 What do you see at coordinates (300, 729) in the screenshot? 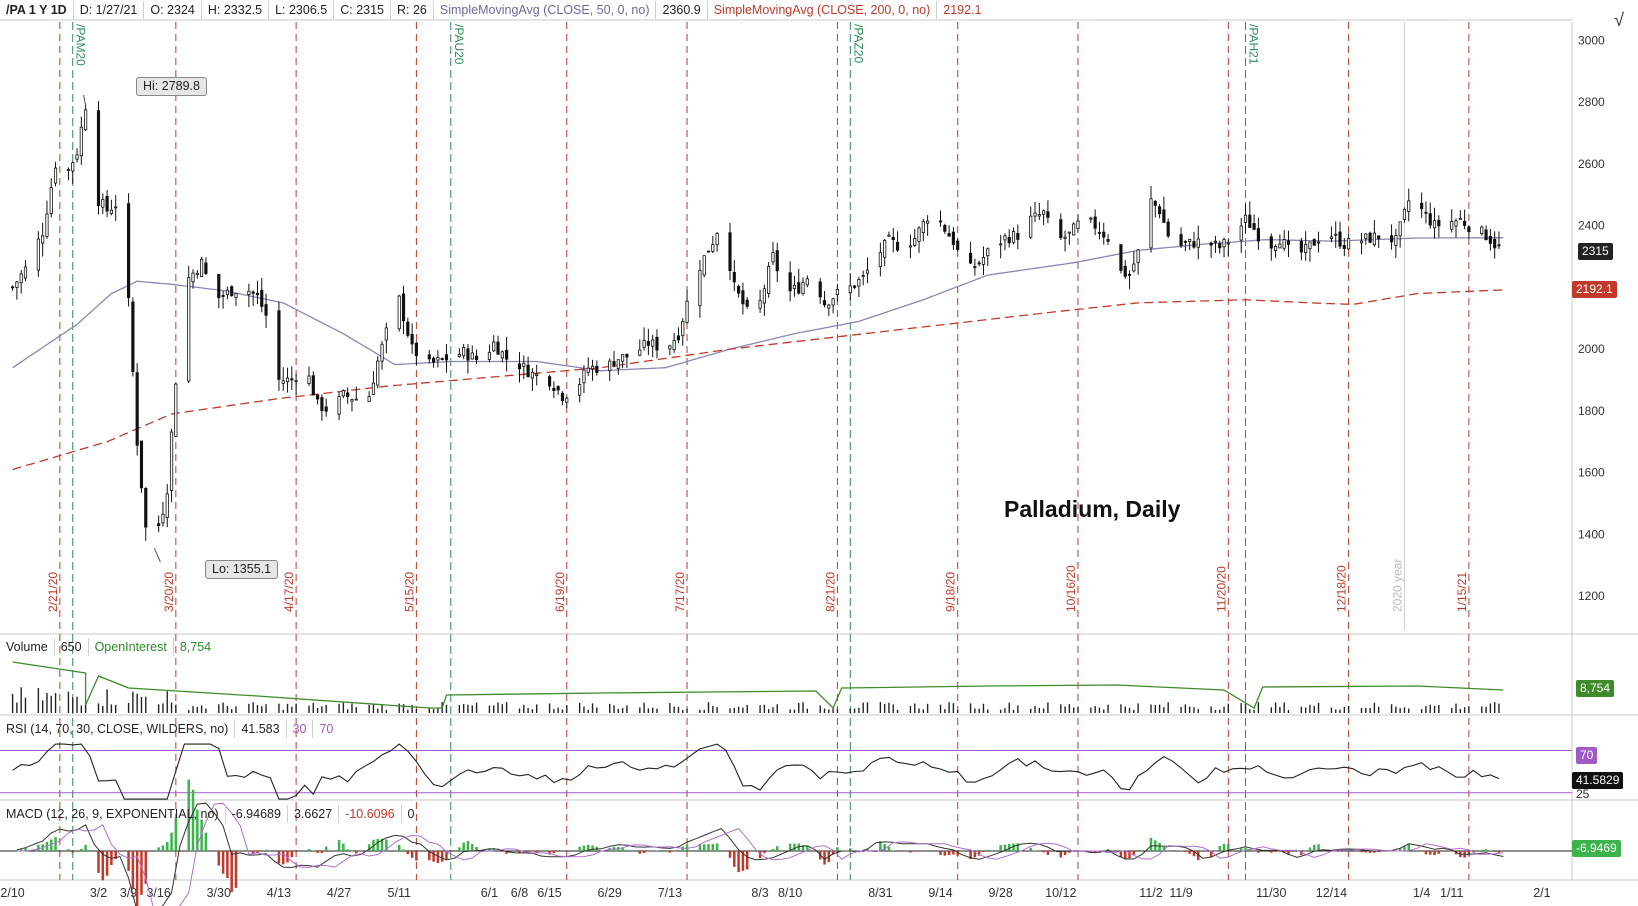
I see `rsi-low-level: 30` at bounding box center [300, 729].